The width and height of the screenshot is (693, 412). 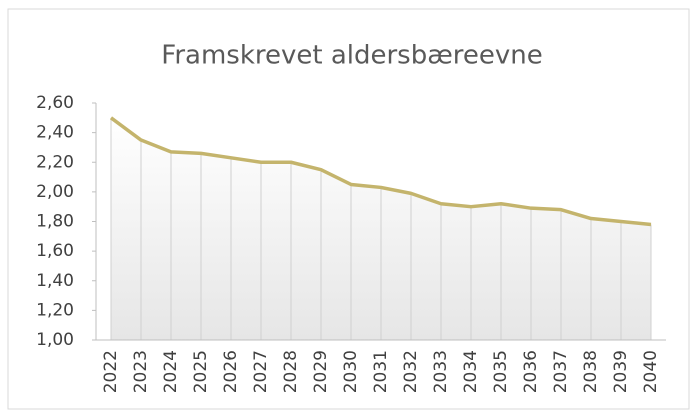 I want to click on x-tick-label: 2037, so click(x=561, y=371).